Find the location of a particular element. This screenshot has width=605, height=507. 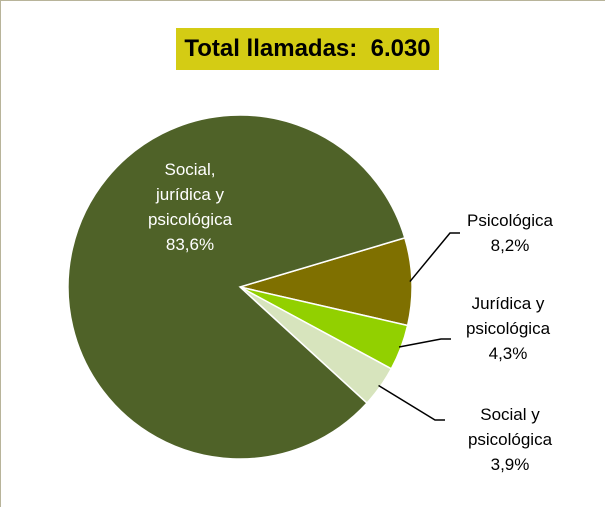

slice-label: Social, is located at coordinates (189, 169).